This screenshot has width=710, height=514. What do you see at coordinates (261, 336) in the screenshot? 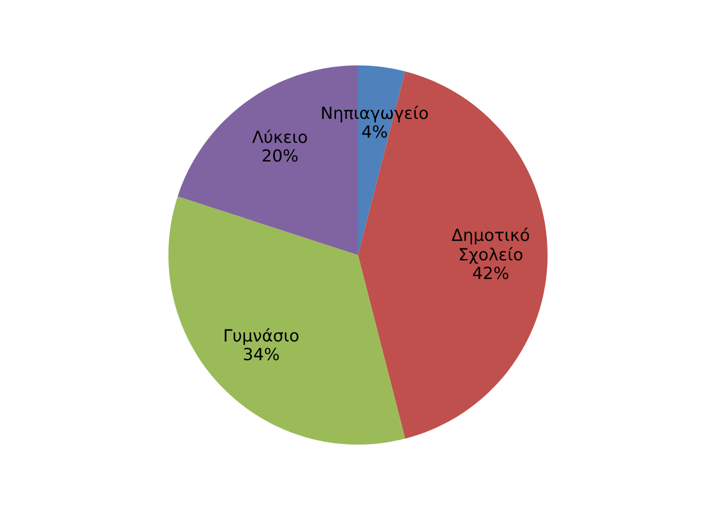
I see `slice-label: Γυμνάσιο` at bounding box center [261, 336].